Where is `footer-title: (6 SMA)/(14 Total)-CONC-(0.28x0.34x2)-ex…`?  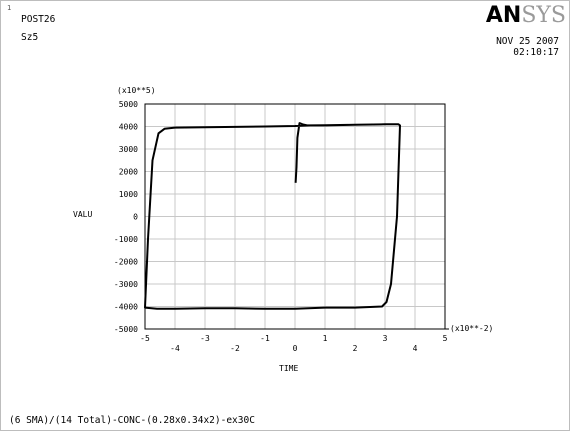 footer-title: (6 SMA)/(14 Total)-CONC-(0.28x0.34x2)-ex… is located at coordinates (132, 420).